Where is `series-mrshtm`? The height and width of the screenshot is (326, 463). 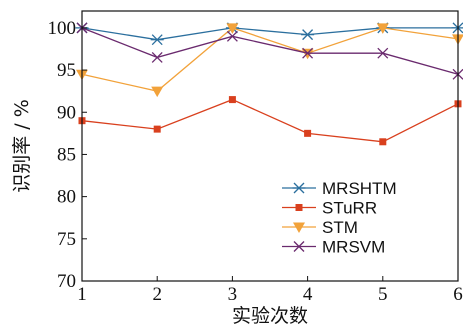
series-mrshtm is located at coordinates (269, 34).